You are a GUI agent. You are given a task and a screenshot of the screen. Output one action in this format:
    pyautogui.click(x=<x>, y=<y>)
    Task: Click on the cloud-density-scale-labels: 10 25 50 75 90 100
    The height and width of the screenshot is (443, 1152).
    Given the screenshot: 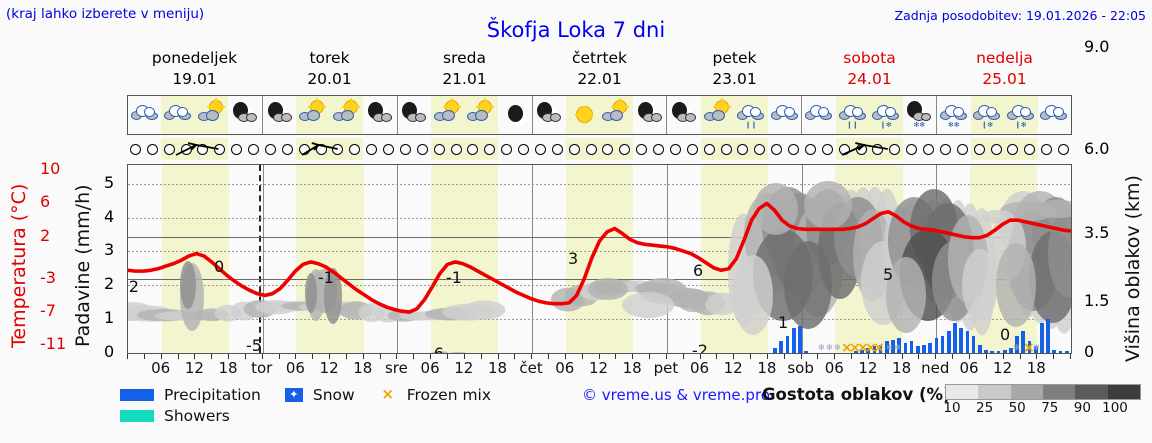 What is the action you would take?
    pyautogui.click(x=1043, y=409)
    